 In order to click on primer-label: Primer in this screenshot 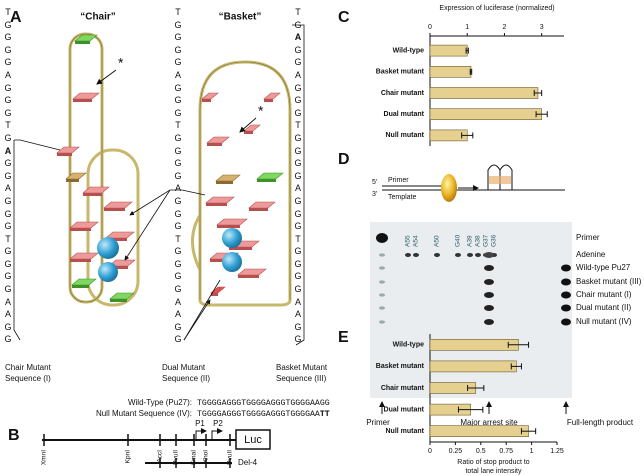, I will do `click(398, 180)`.